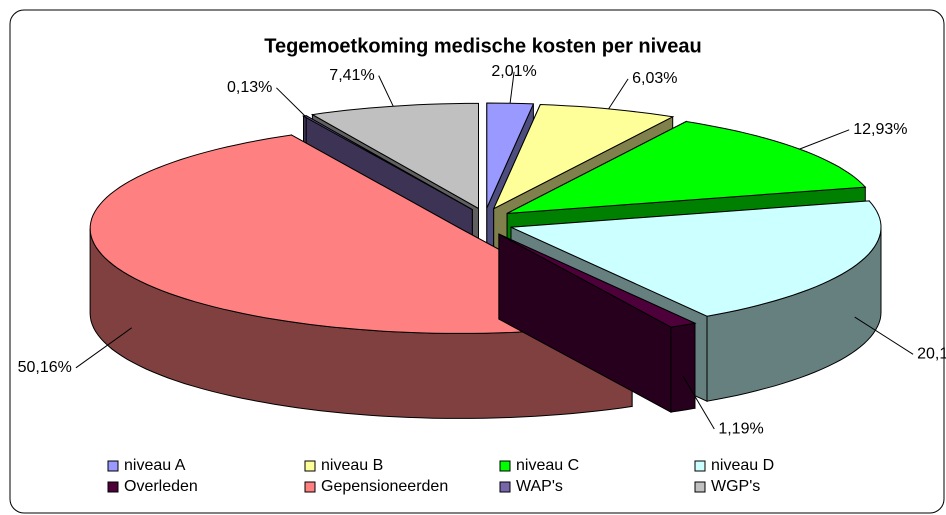 This screenshot has height=515, width=946. What do you see at coordinates (735, 486) in the screenshot?
I see `legend-label: WGP's` at bounding box center [735, 486].